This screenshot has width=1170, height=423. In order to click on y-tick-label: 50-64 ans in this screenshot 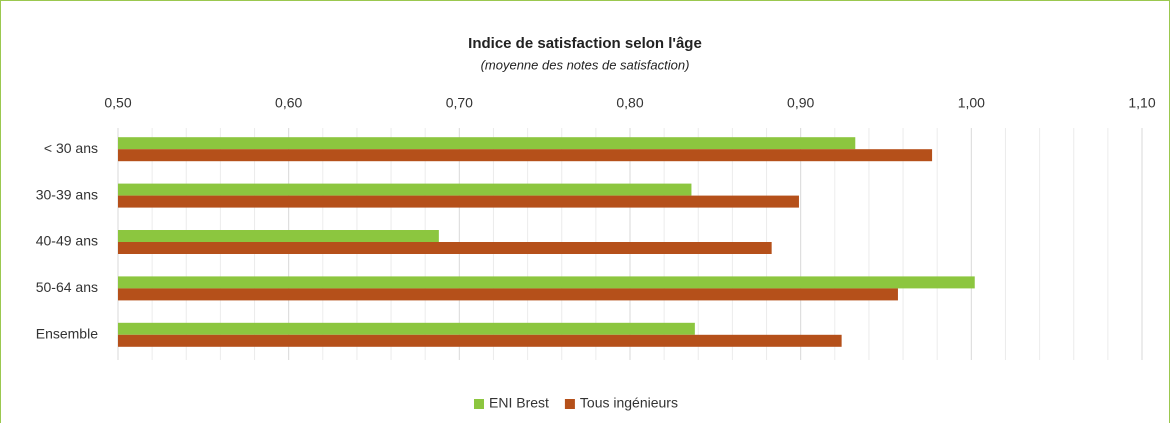, I will do `click(67, 287)`.